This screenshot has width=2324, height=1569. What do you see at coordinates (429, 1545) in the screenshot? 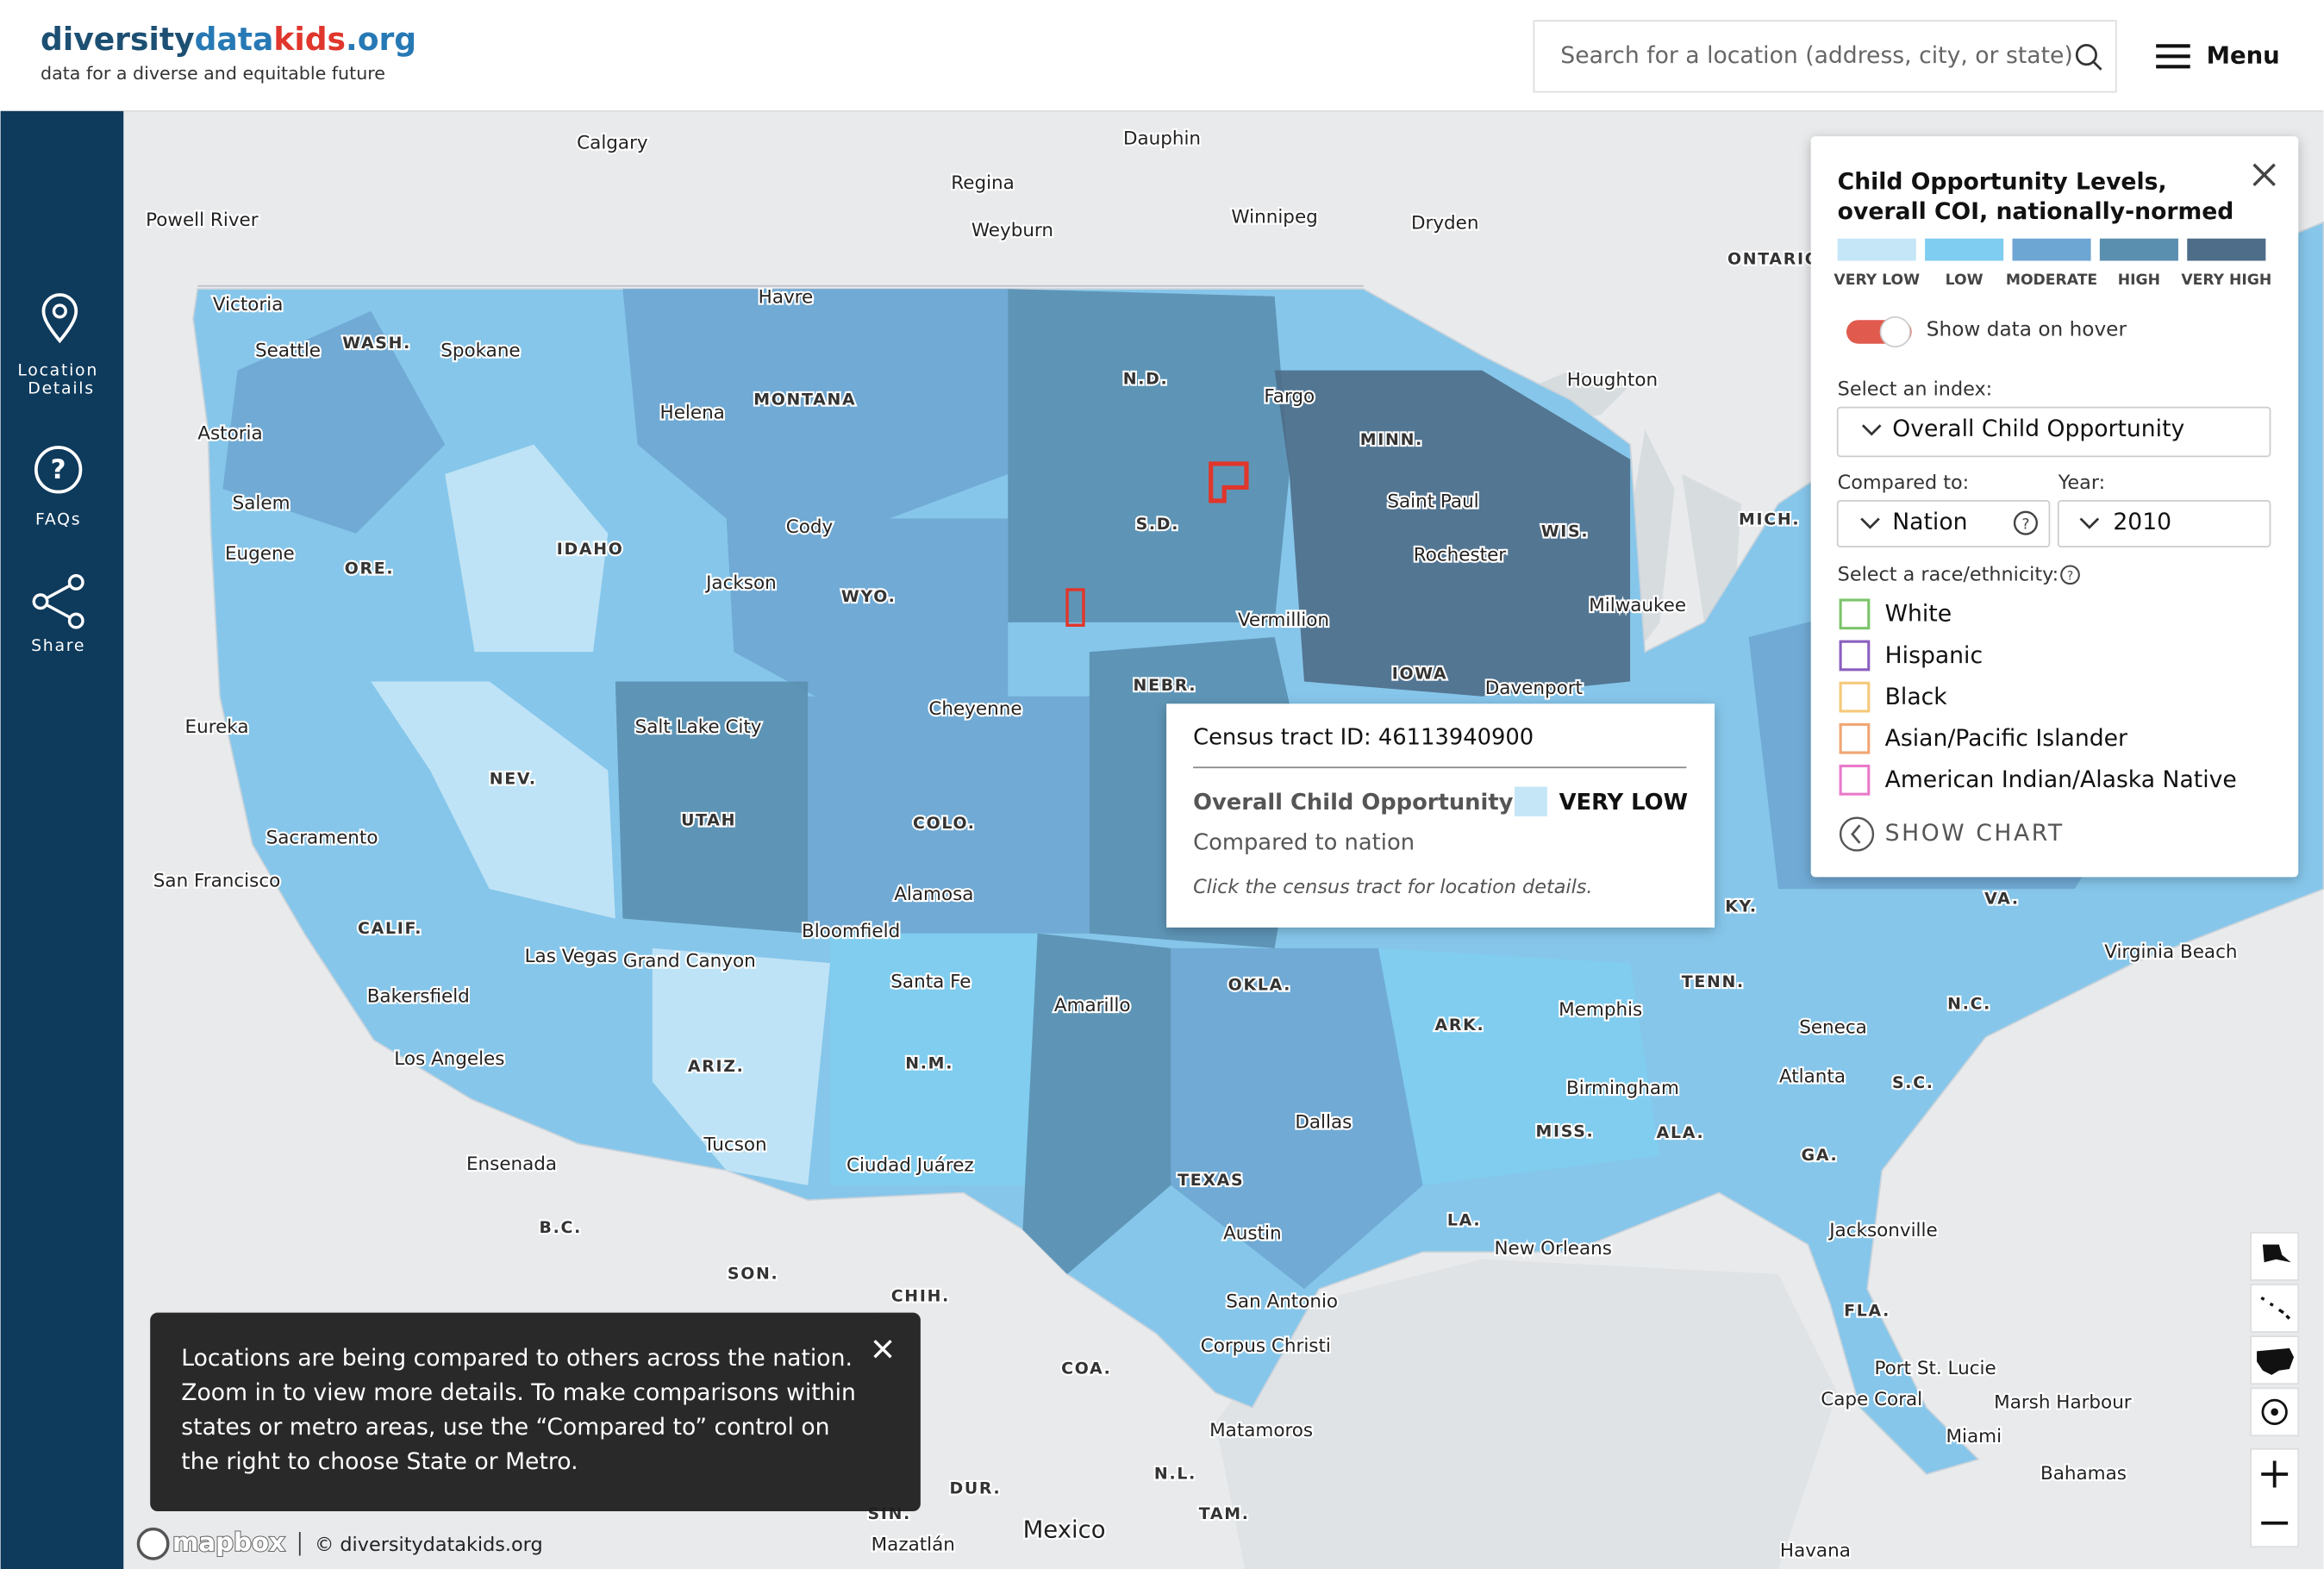
I see `copyright: © diversitydatakids.org` at bounding box center [429, 1545].